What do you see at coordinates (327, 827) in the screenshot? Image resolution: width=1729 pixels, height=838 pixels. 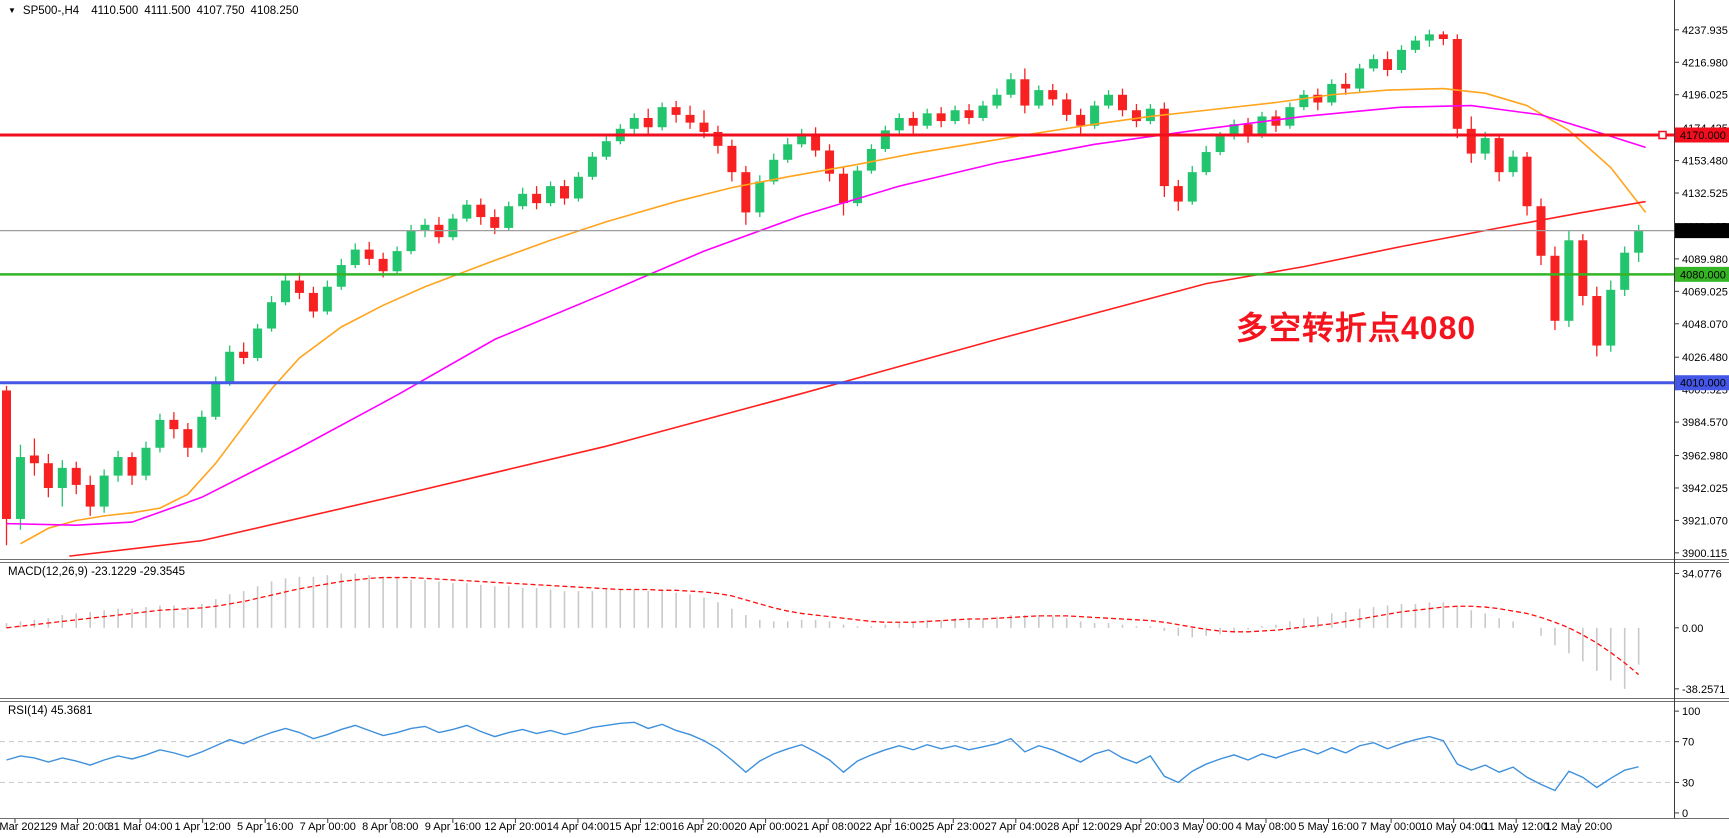 I see `time-axis-label: 7 Apr 00:00` at bounding box center [327, 827].